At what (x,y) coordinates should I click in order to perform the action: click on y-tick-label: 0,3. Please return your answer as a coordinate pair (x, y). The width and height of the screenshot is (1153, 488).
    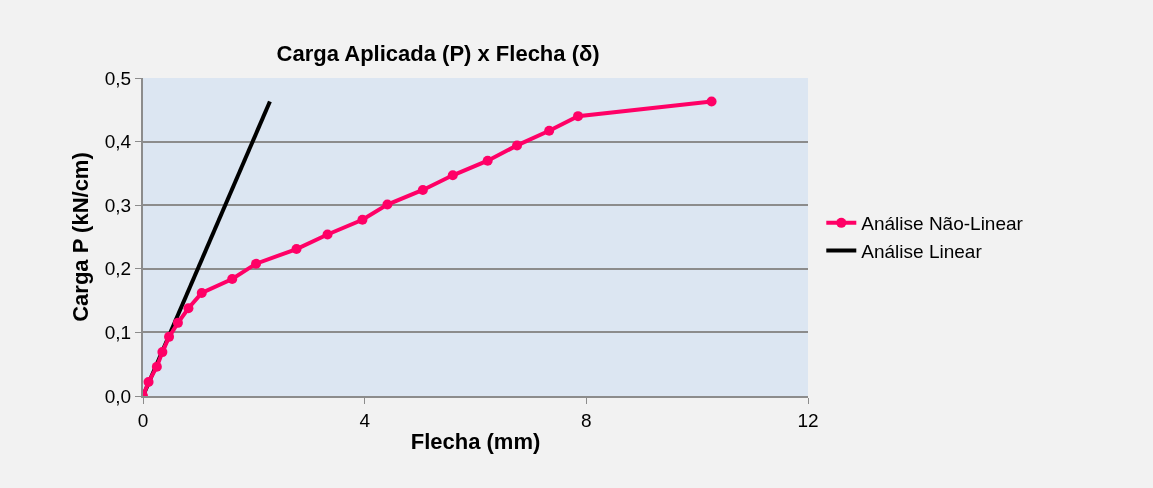
    Looking at the image, I should click on (118, 205).